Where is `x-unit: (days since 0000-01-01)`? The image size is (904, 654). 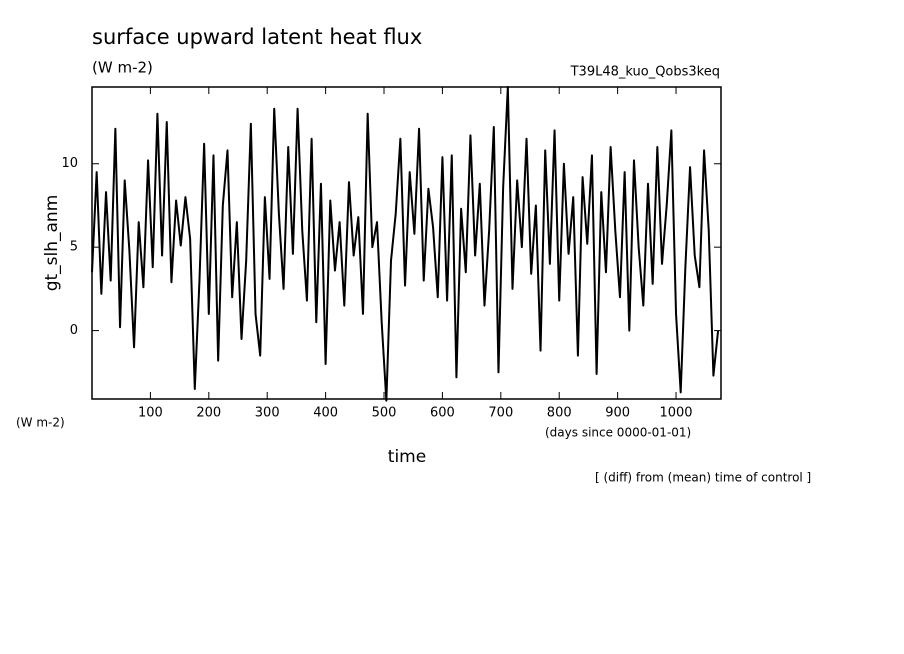 x-unit: (days since 0000-01-01) is located at coordinates (618, 433).